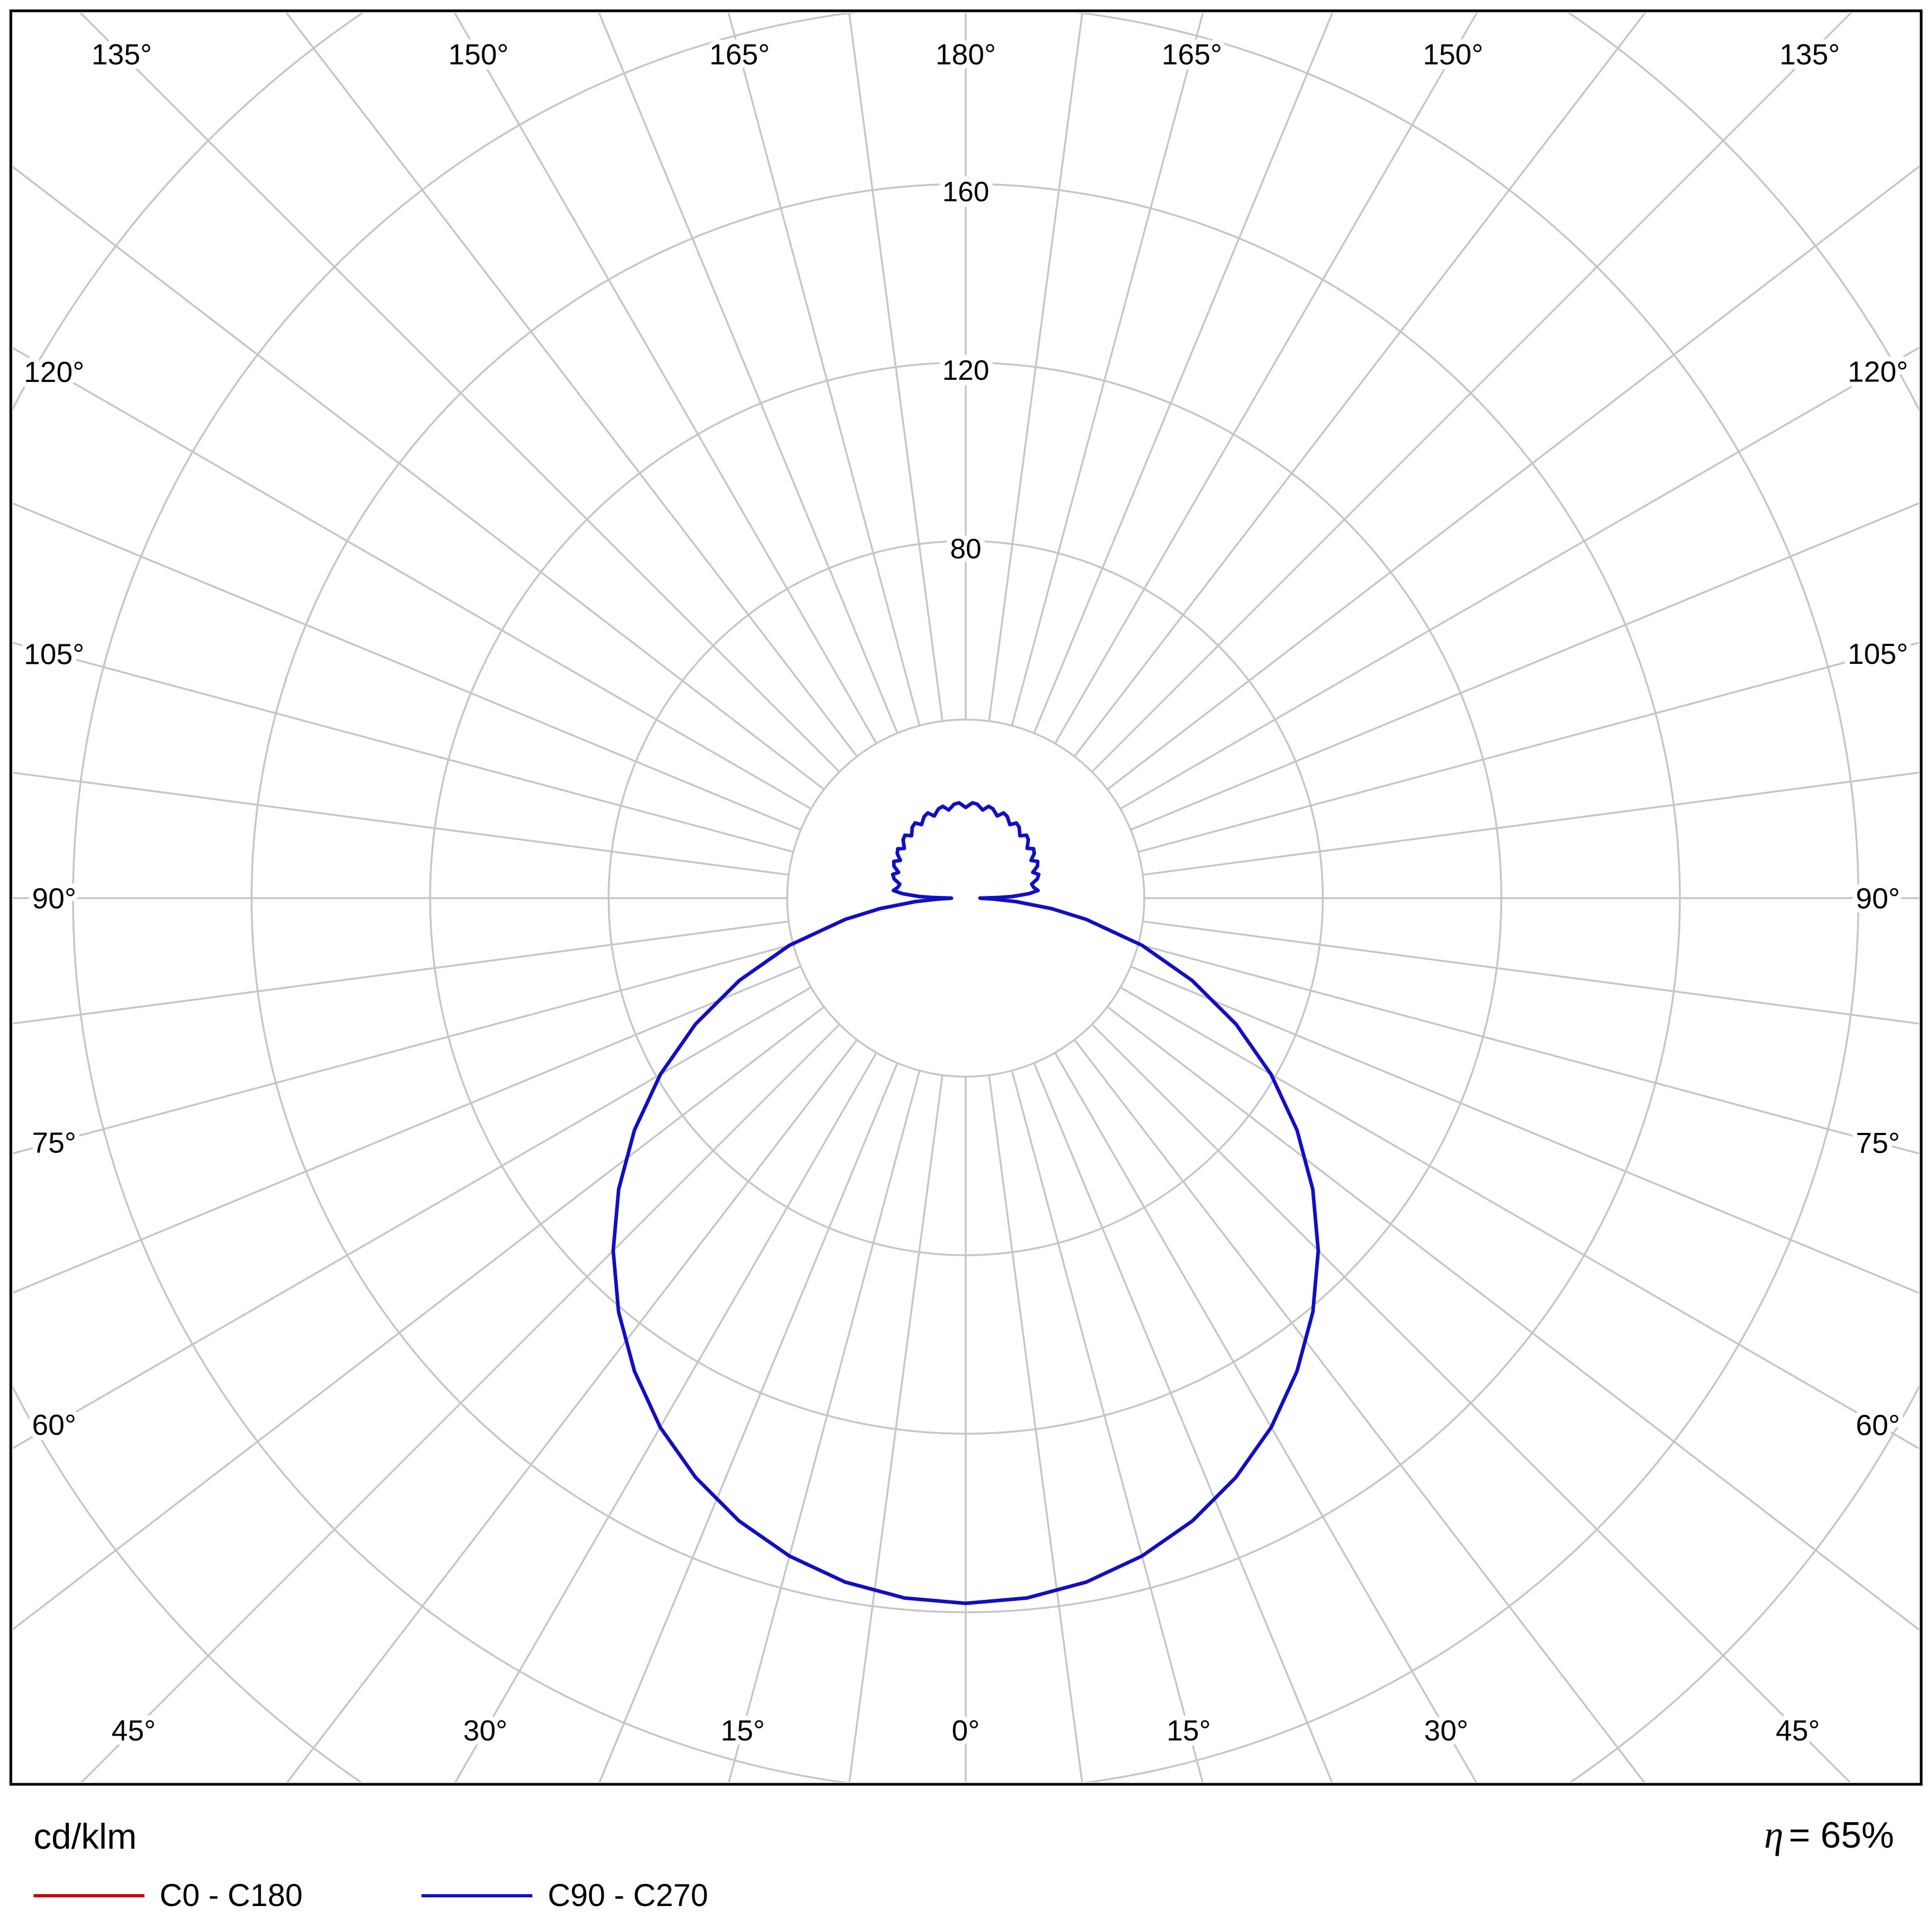 This screenshot has height=1932, width=1932. Describe the element at coordinates (54, 1425) in the screenshot. I see `angle-label-60-left: 60°` at that location.